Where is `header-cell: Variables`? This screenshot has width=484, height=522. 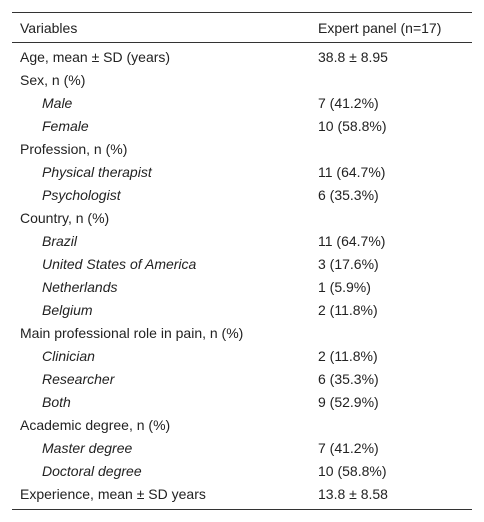
header-cell: Variables is located at coordinates (49, 28).